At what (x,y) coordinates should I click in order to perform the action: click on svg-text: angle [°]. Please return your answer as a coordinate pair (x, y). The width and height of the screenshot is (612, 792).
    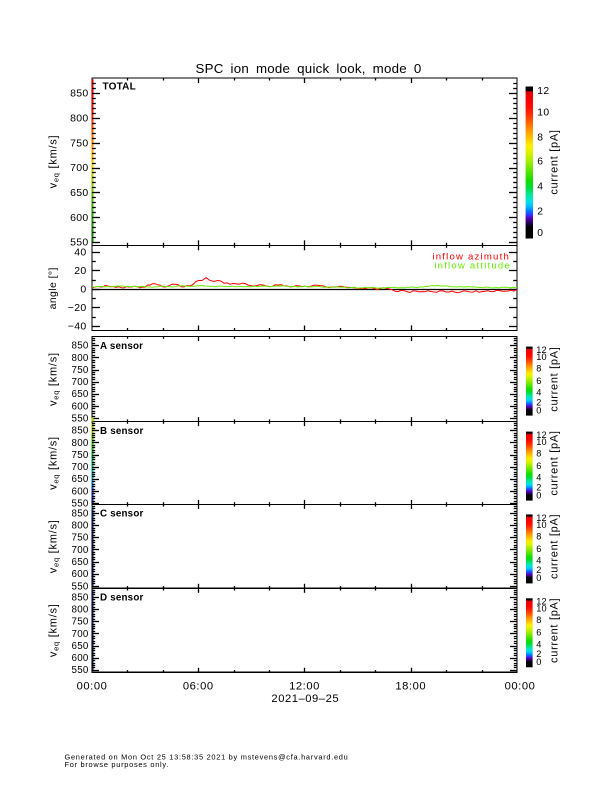
    Looking at the image, I should click on (53, 288).